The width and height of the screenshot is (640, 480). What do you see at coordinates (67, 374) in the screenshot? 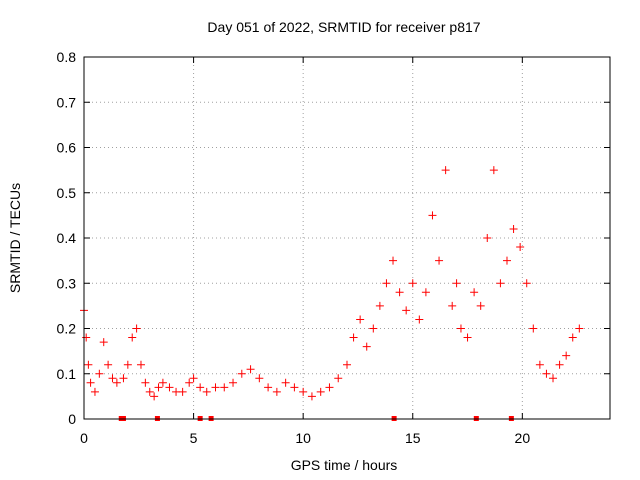
I see `y-tick-label: 0.1` at bounding box center [67, 374].